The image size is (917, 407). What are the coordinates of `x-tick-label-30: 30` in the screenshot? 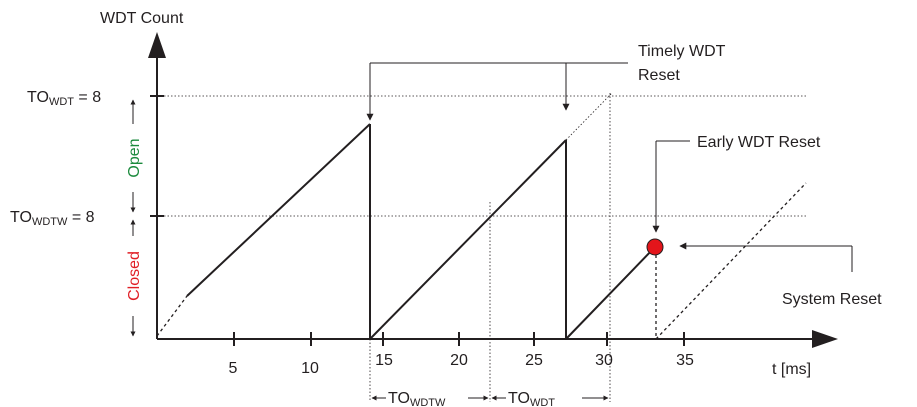 It's located at (604, 360).